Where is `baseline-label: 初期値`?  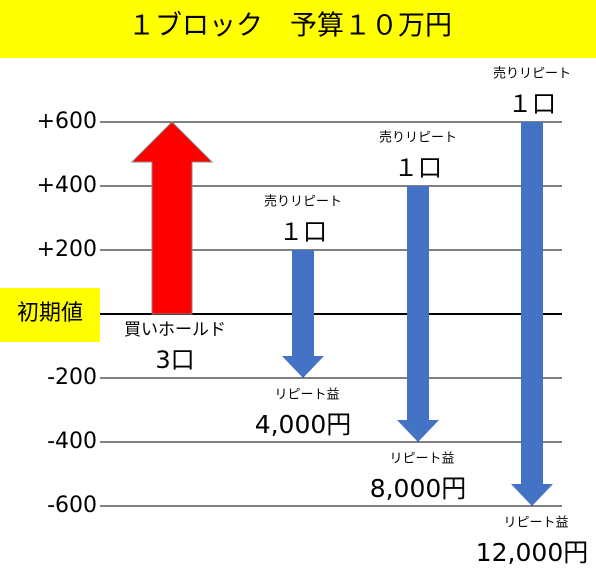
baseline-label: 初期値 is located at coordinates (50, 313).